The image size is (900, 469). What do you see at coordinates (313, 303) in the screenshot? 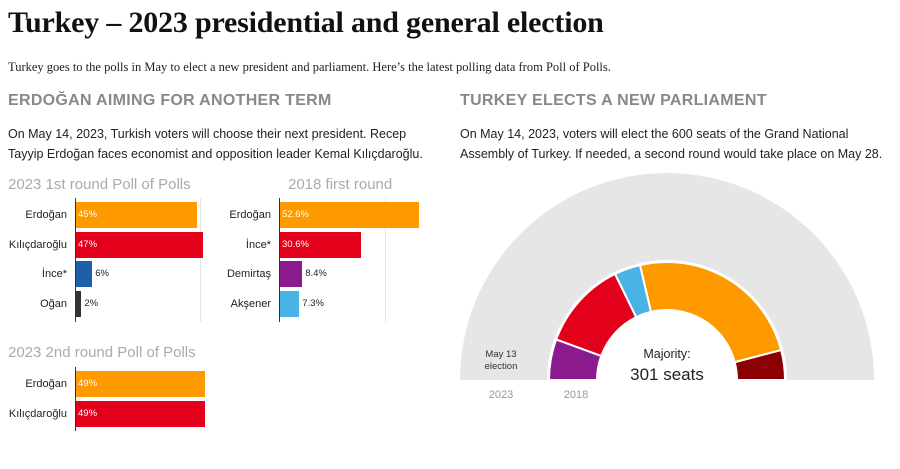
I see `bar-value-label: 7.3%` at bounding box center [313, 303].